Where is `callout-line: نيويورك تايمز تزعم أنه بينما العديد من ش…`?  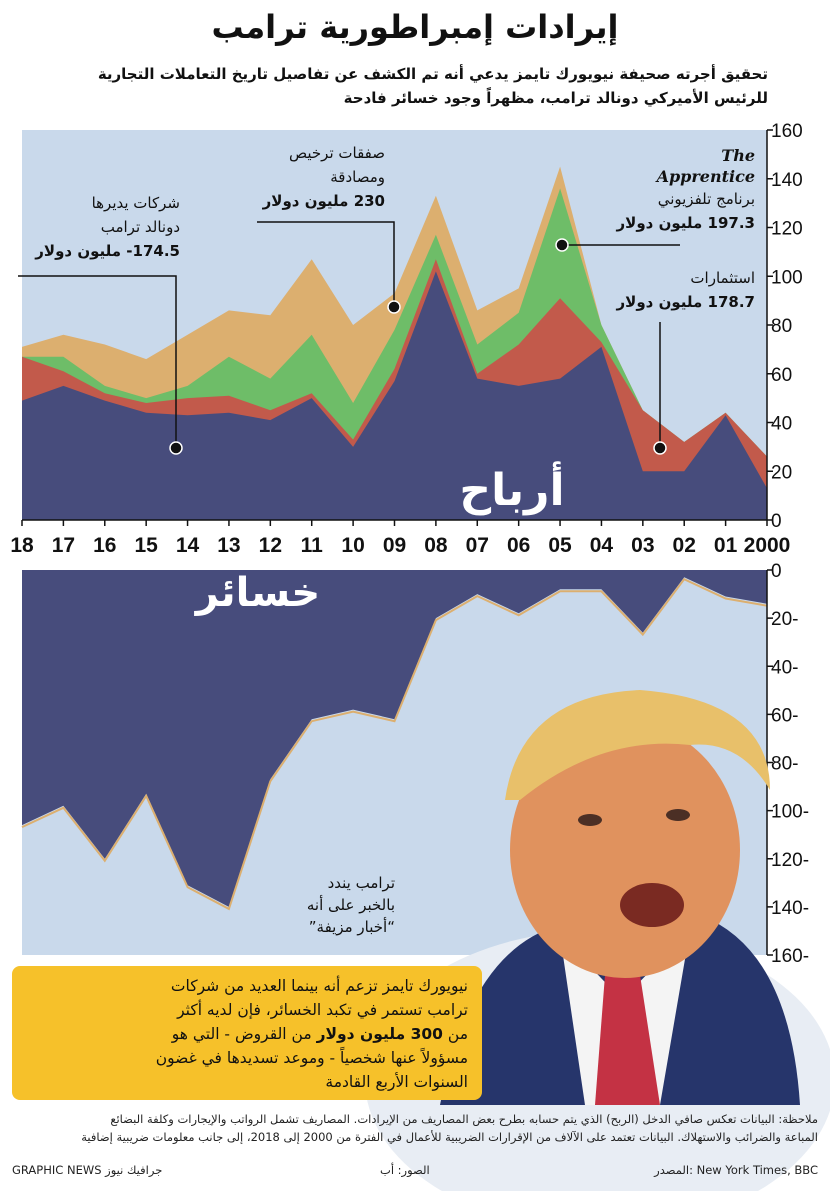
callout-line: نيويورك تايمز تزعم أنه بينما العديد من ش… is located at coordinates (319, 986).